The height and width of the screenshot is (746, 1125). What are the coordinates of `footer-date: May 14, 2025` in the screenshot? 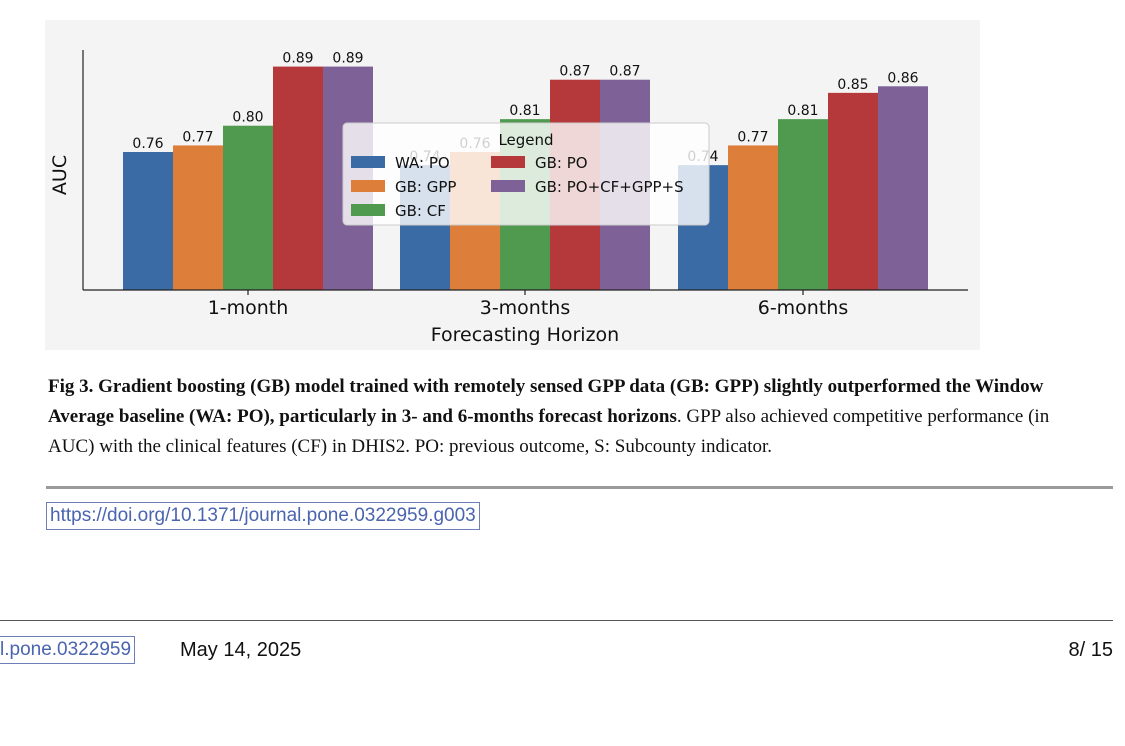 It's located at (241, 650).